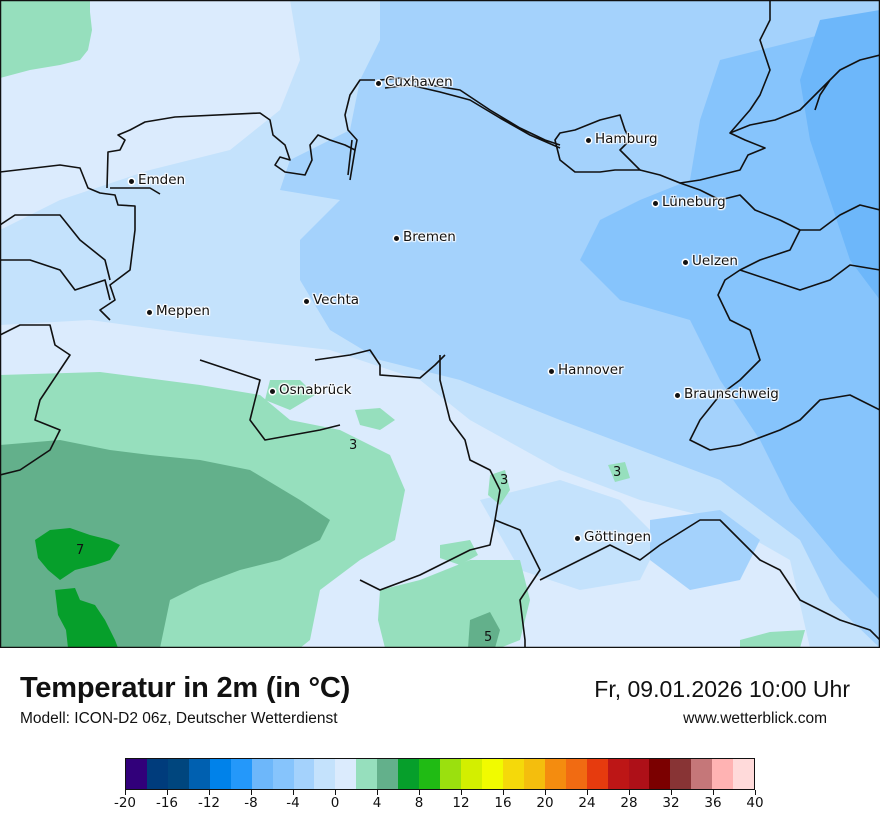  Describe the element at coordinates (731, 394) in the screenshot. I see `city-name: Braunschweig` at that location.